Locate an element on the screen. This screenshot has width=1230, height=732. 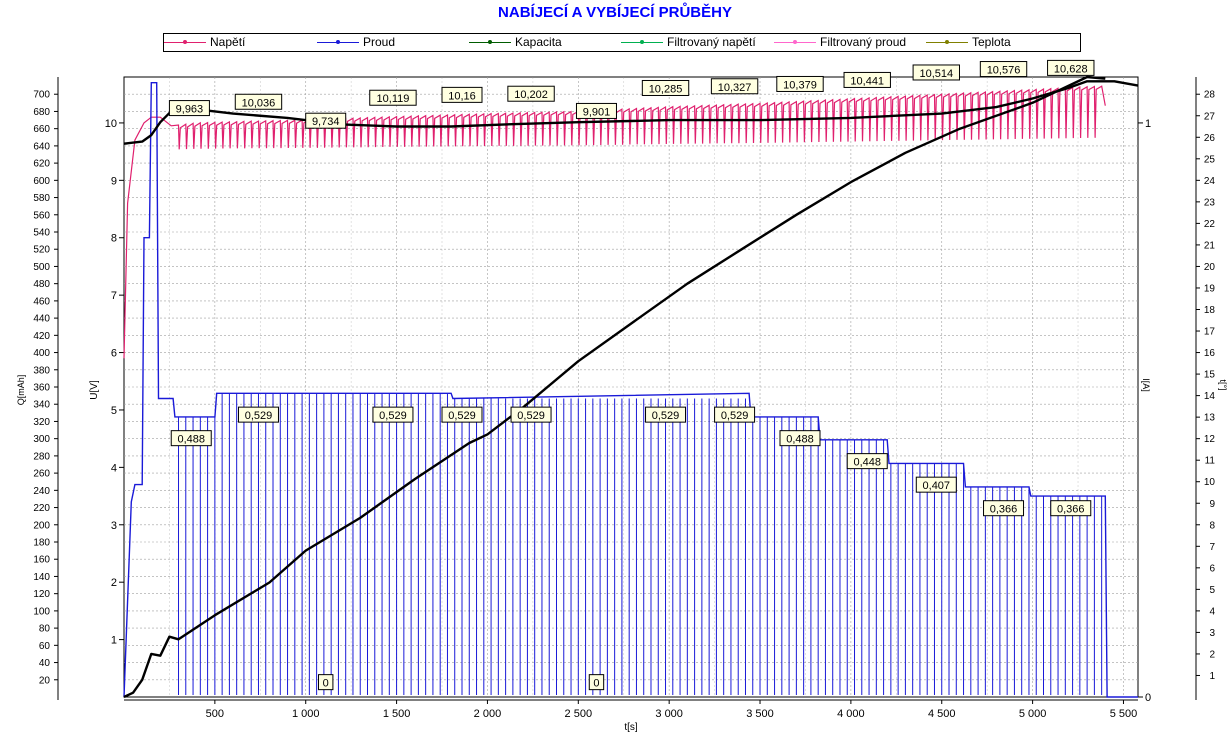
q-axis-tick-label: 20 is located at coordinates (45, 680).